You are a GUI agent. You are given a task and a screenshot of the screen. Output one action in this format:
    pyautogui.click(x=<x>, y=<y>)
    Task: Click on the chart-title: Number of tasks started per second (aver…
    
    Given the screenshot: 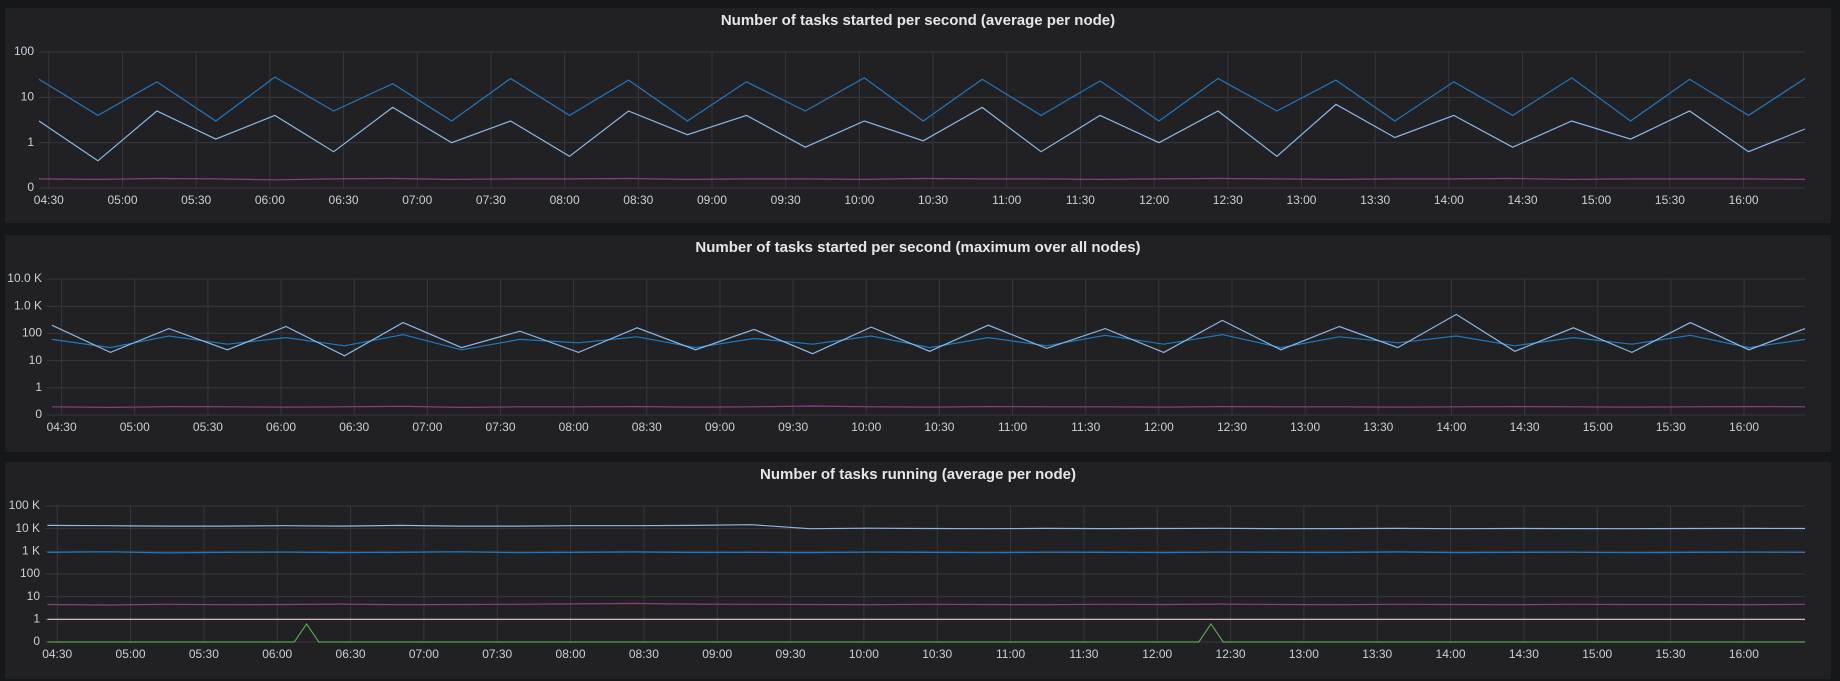 What is the action you would take?
    pyautogui.click(x=918, y=20)
    